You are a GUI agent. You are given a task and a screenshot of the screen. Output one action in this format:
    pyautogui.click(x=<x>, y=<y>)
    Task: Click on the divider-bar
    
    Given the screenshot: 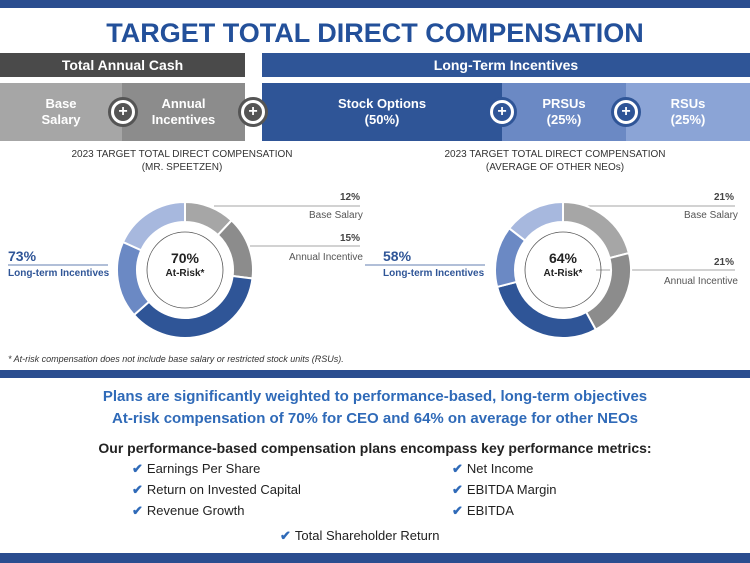 What is the action you would take?
    pyautogui.click(x=375, y=374)
    